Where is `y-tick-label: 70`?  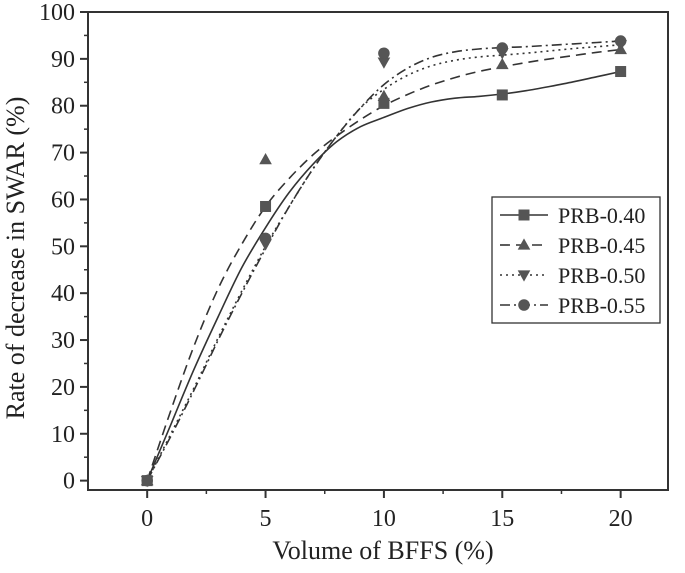
y-tick-label: 70 is located at coordinates (63, 154).